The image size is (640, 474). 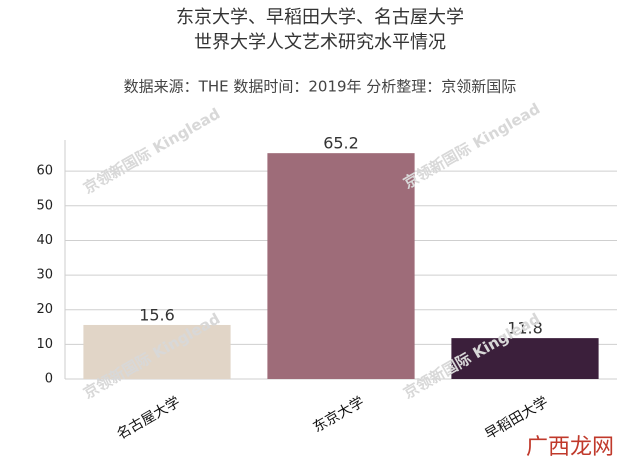 What do you see at coordinates (339, 415) in the screenshot?
I see `x-tick-label: 东京大学` at bounding box center [339, 415].